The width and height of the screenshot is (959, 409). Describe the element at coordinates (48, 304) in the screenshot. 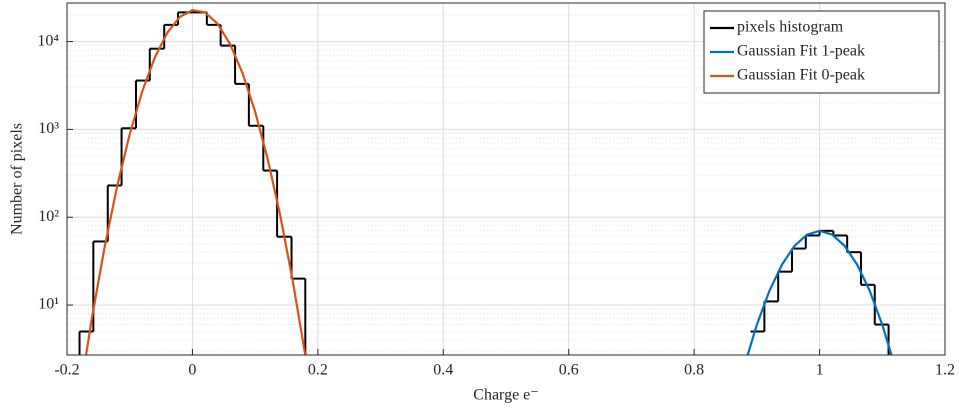

I see `y-tick-label: 10¹` at that location.